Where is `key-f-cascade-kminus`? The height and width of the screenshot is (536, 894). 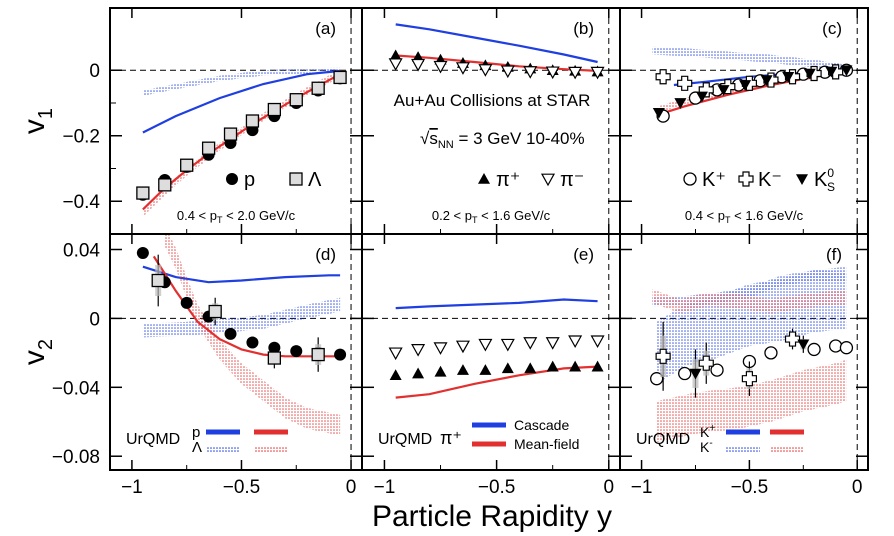 key-f-cascade-kminus is located at coordinates (743, 449).